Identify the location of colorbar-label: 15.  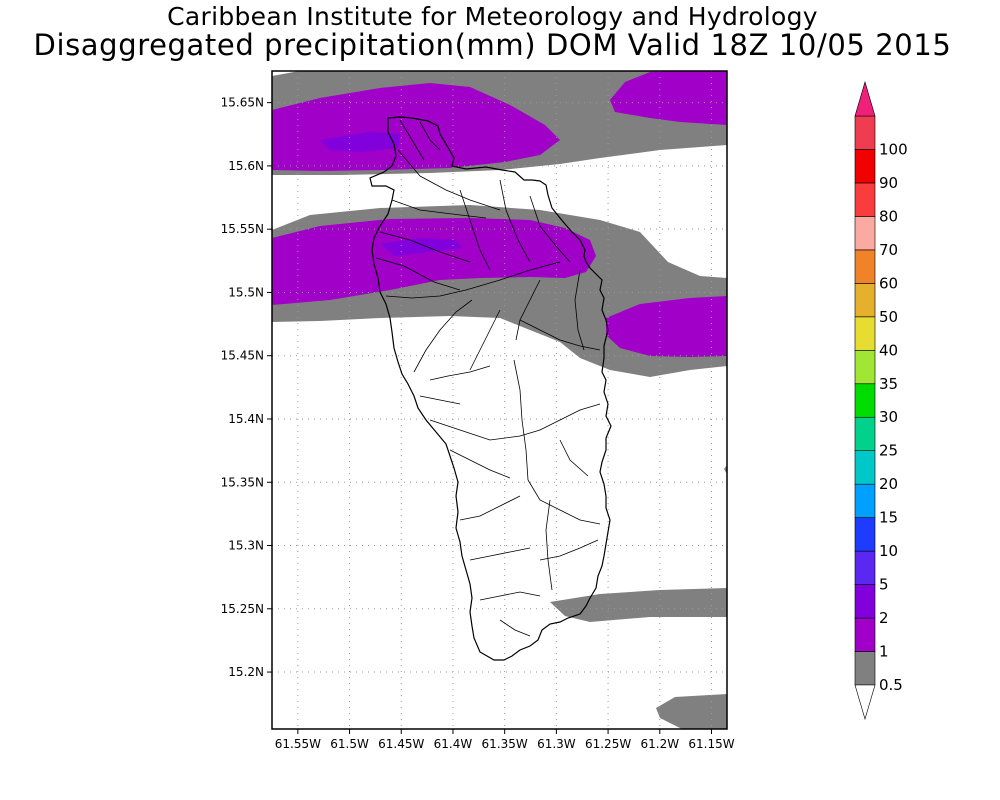
(888, 518).